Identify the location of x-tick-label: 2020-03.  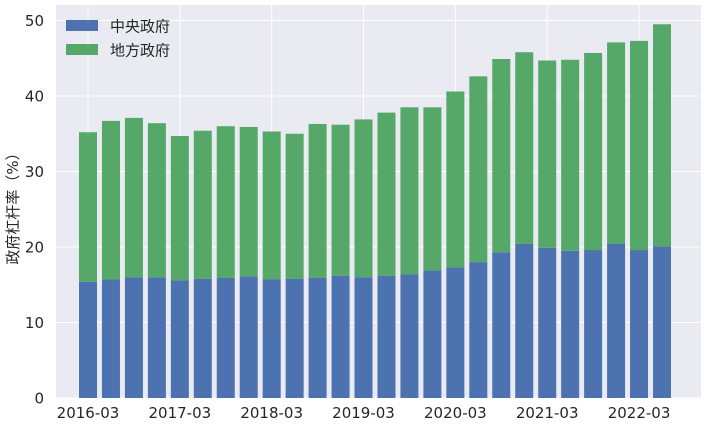
(455, 413).